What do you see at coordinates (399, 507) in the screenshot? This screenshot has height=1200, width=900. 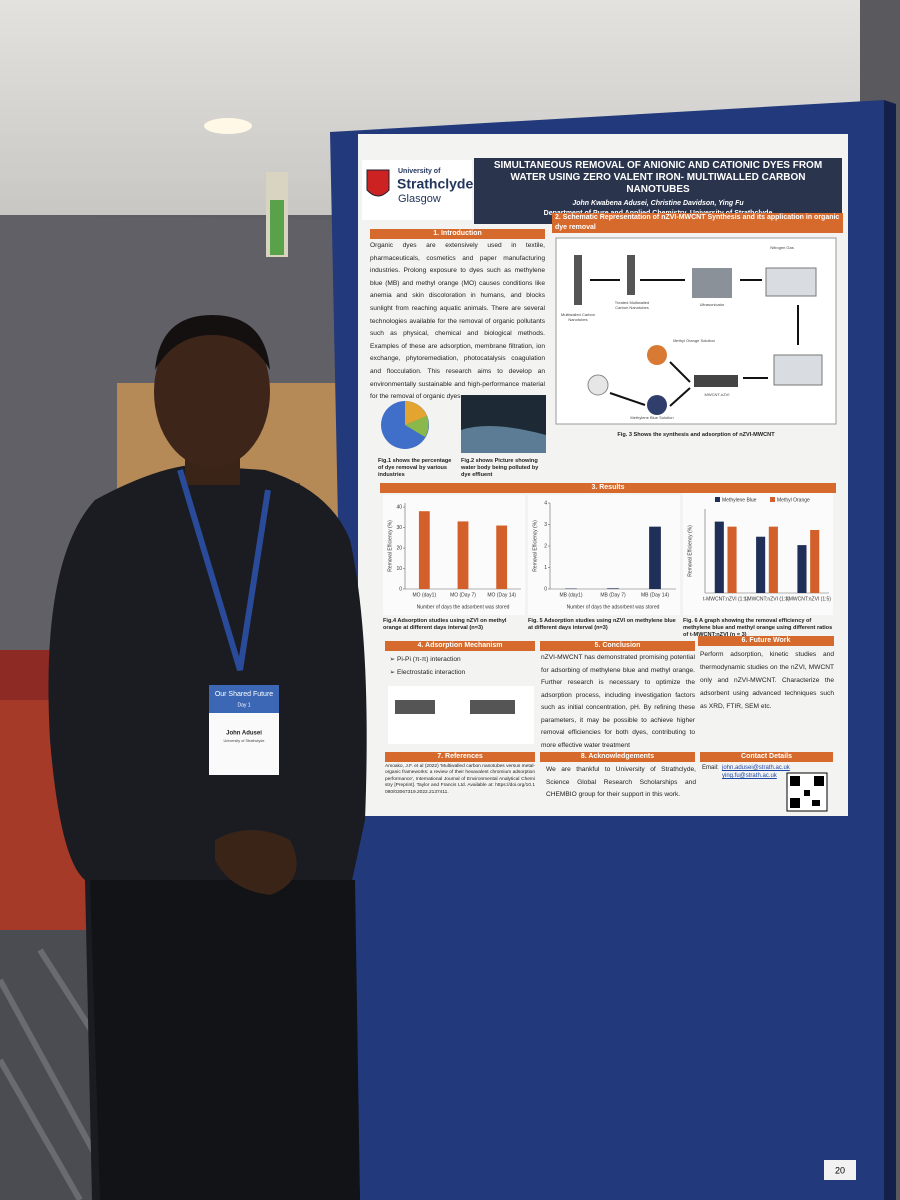 I see `y-tick-label: 40` at bounding box center [399, 507].